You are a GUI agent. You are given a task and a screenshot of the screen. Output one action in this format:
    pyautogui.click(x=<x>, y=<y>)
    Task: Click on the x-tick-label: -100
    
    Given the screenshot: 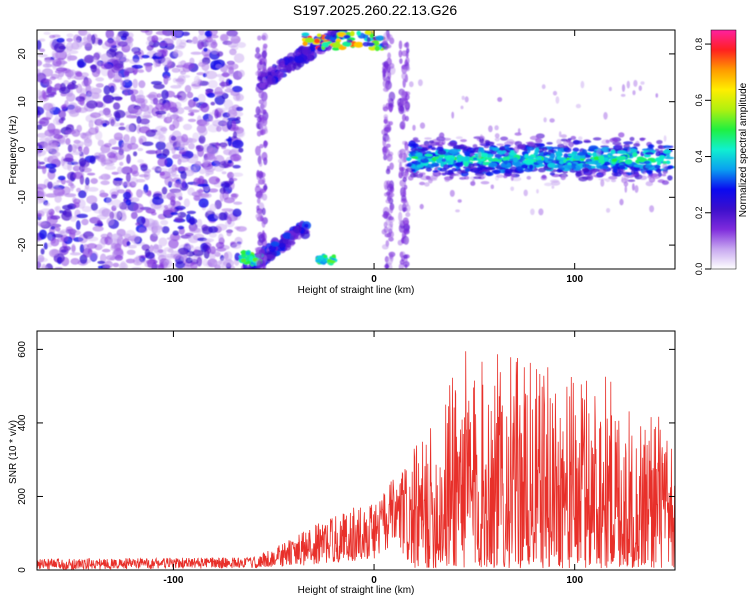 What is the action you would take?
    pyautogui.click(x=173, y=279)
    